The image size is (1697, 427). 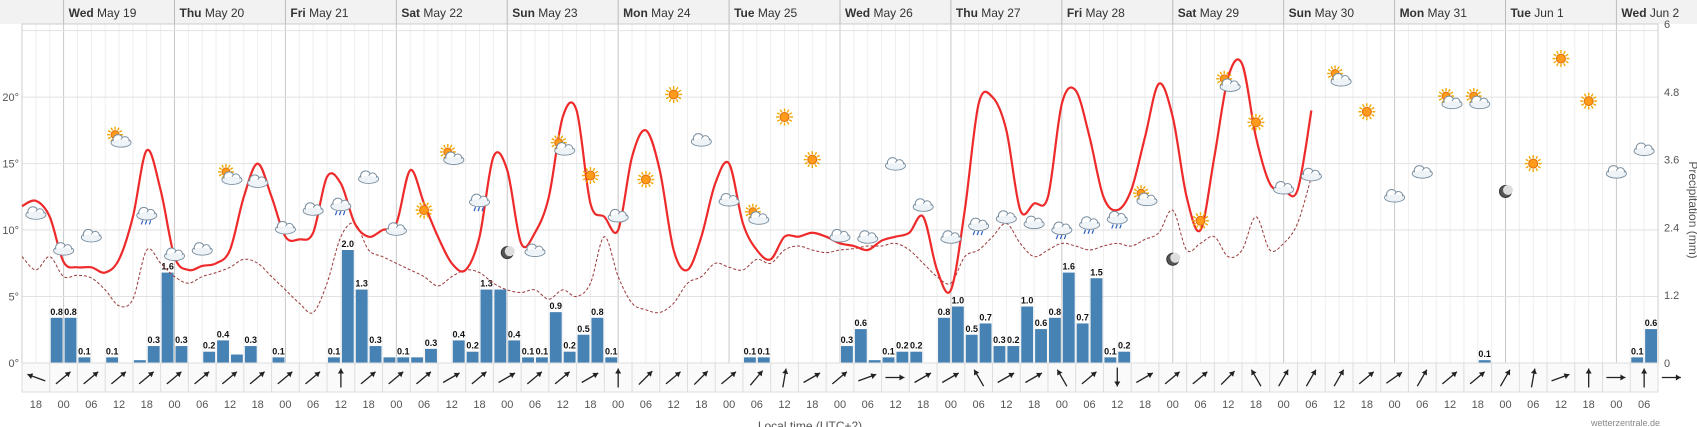 What do you see at coordinates (891, 13) in the screenshot?
I see `day-date: May 26` at bounding box center [891, 13].